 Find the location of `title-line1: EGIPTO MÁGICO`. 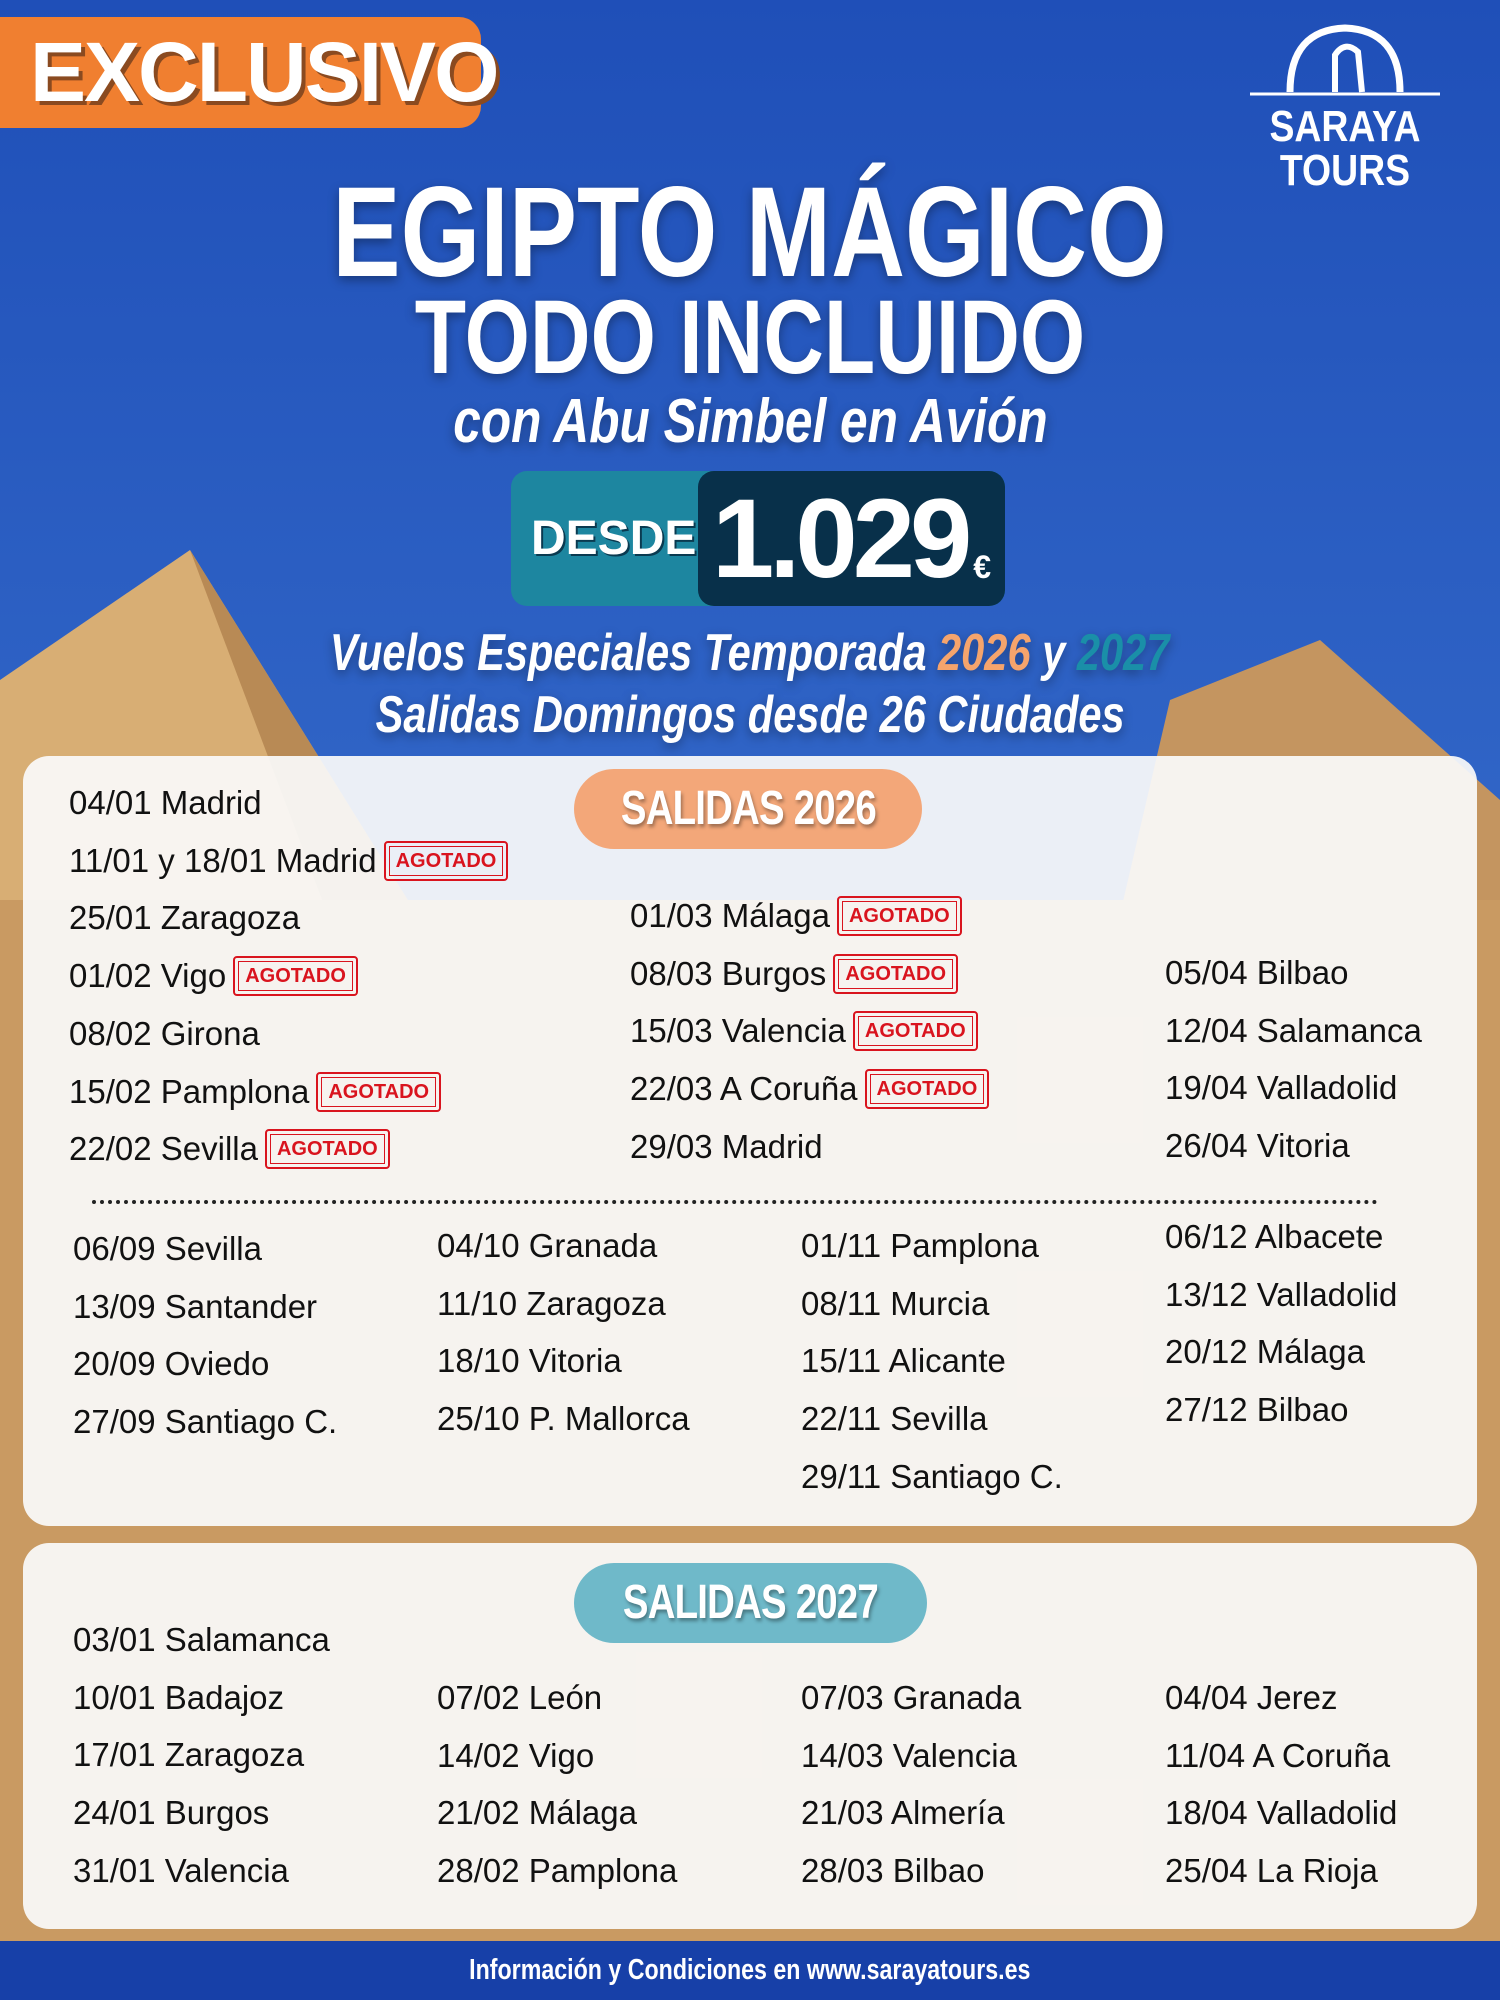

title-line1: EGIPTO MÁGICO is located at coordinates (750, 232).